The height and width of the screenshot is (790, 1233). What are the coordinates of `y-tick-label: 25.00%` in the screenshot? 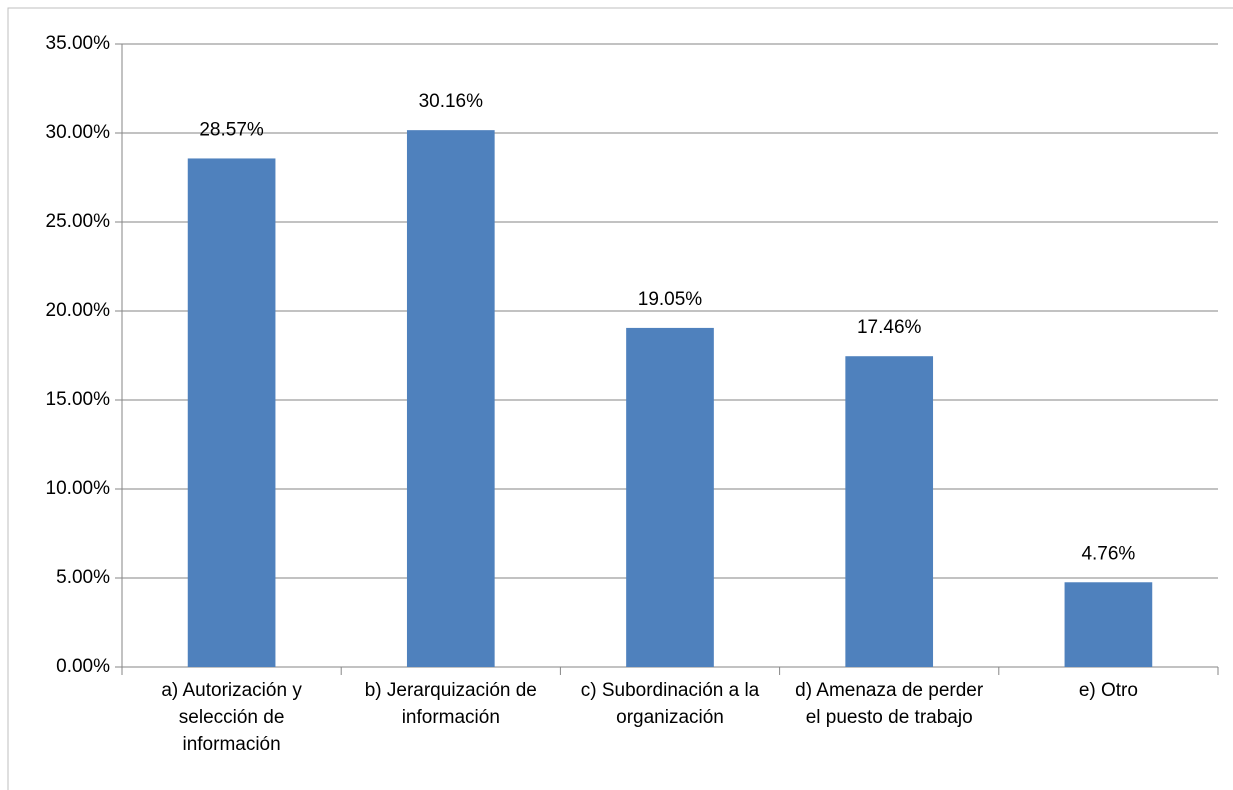 It's located at (78, 221).